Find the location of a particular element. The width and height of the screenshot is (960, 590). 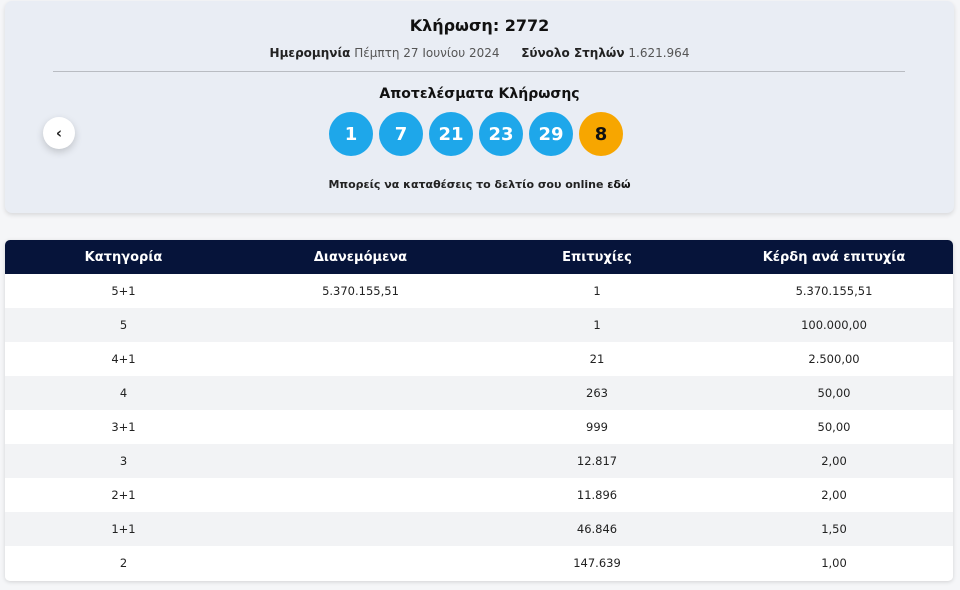

cell-category: 5+1 is located at coordinates (123, 291).